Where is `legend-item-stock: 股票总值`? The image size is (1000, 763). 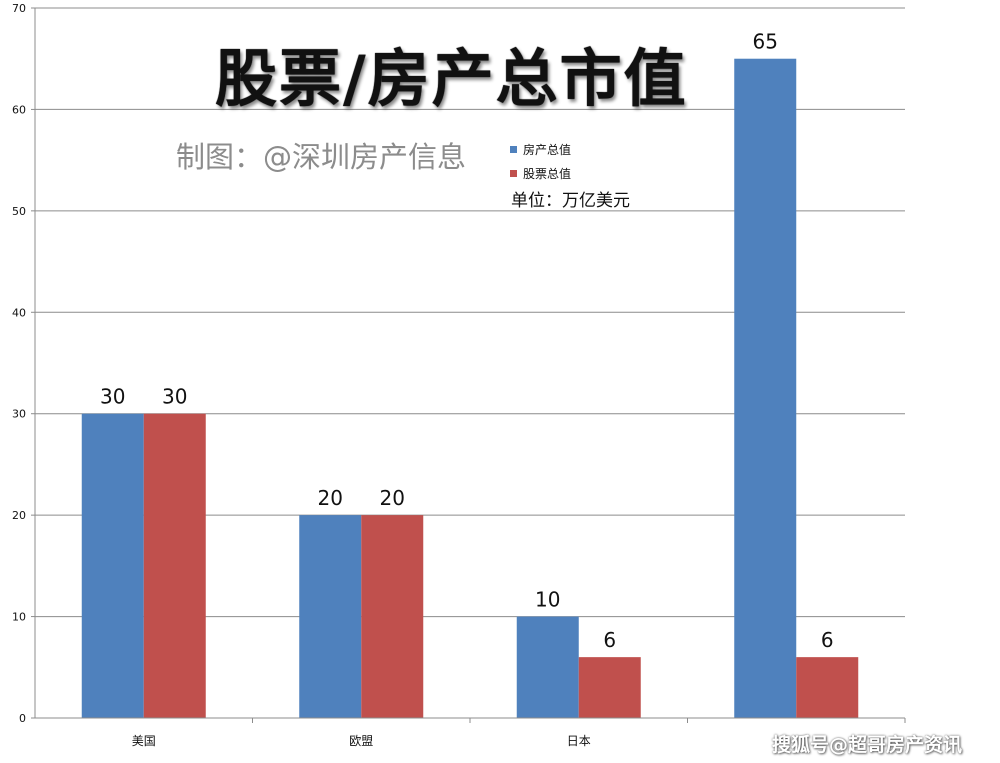
legend-item-stock: 股票总值 is located at coordinates (540, 173).